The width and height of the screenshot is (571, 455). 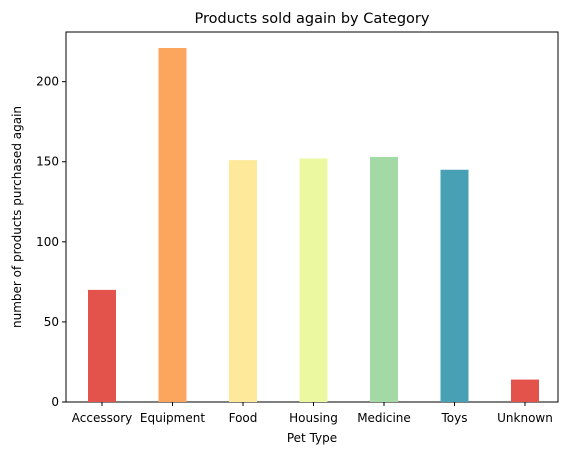 What do you see at coordinates (47, 162) in the screenshot?
I see `y-tick-label: 150` at bounding box center [47, 162].